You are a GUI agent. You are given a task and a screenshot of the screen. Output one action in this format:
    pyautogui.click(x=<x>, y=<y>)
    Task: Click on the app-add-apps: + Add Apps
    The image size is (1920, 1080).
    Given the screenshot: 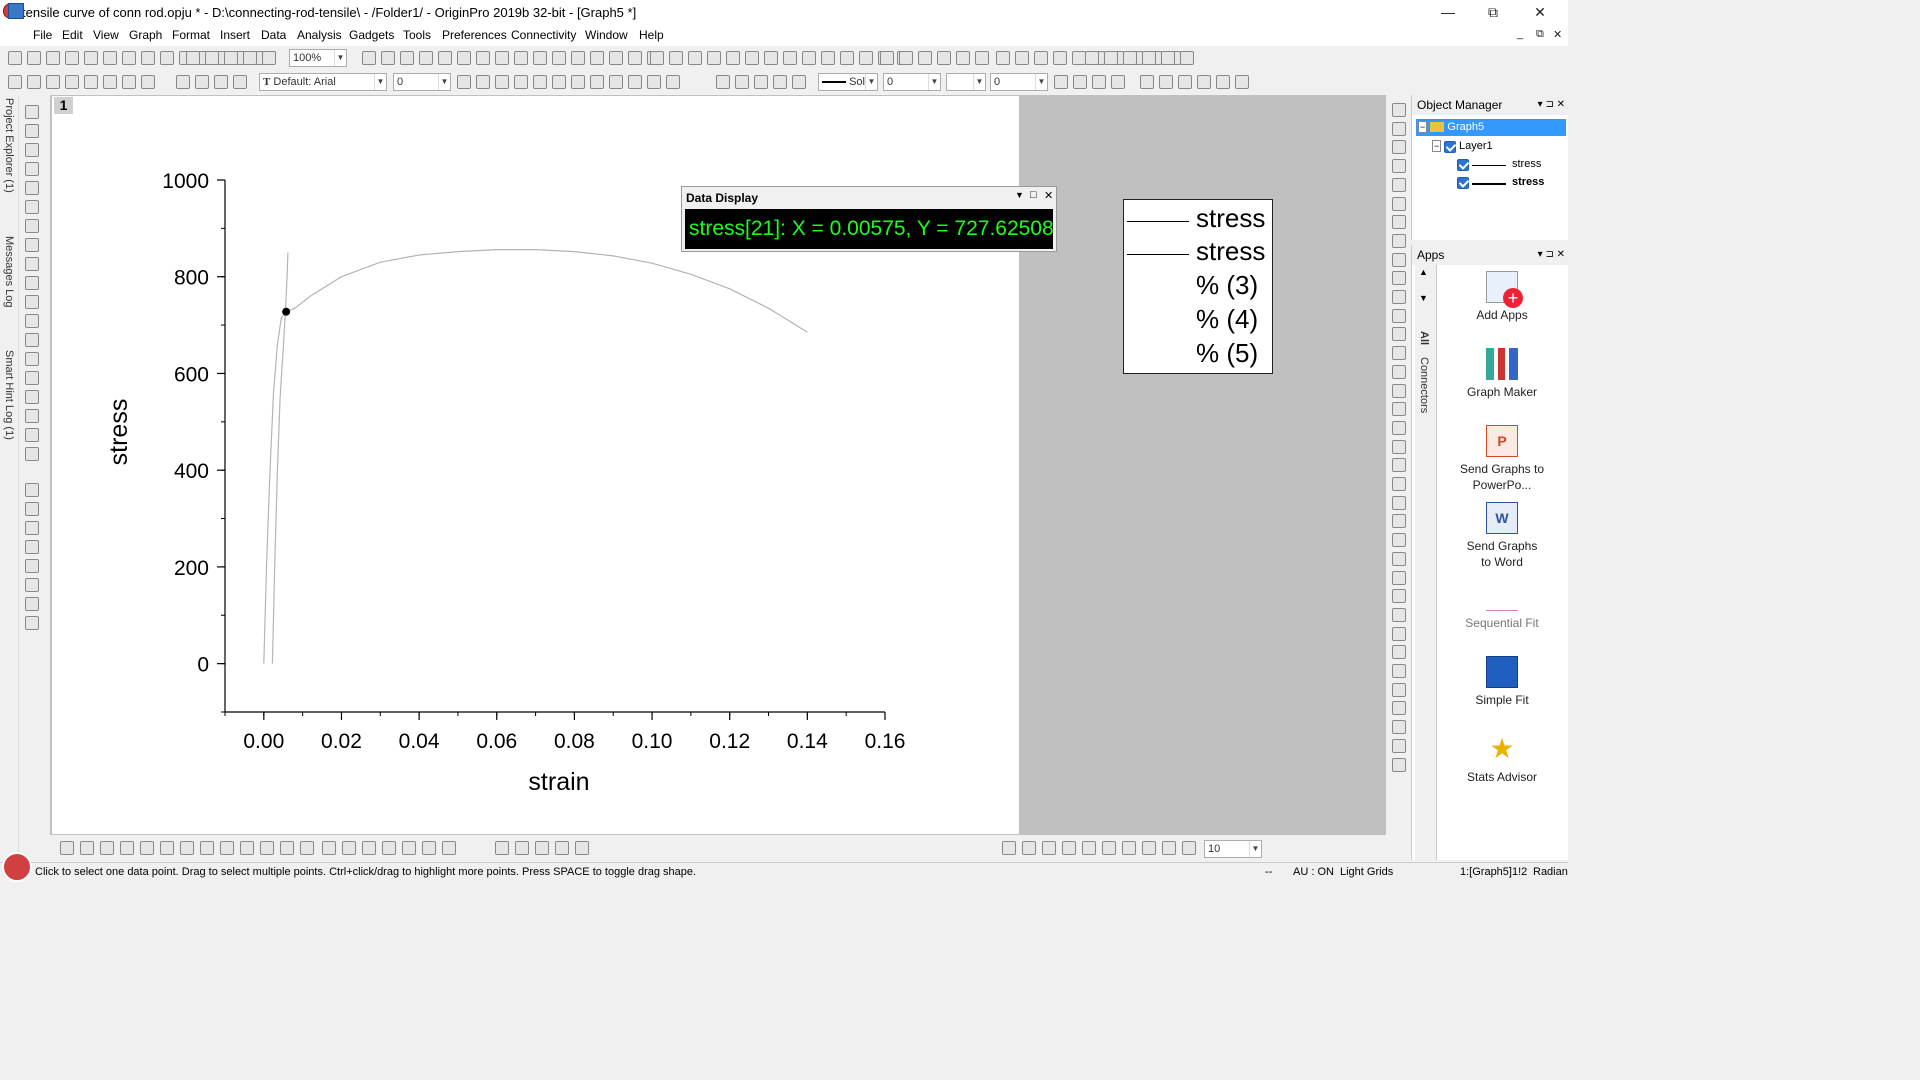 What is the action you would take?
    pyautogui.click(x=1502, y=297)
    